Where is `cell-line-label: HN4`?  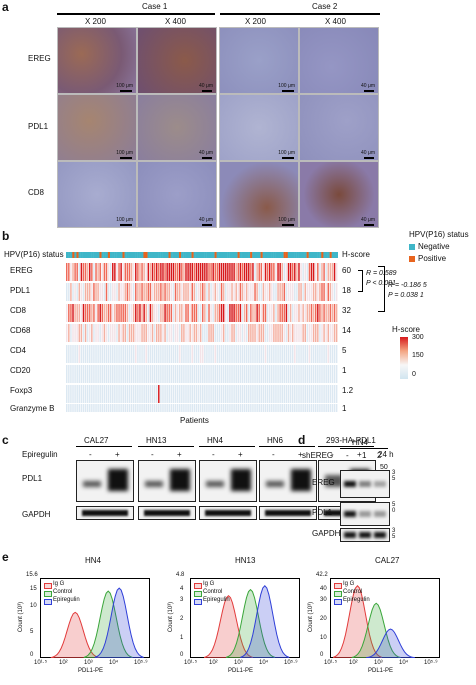 cell-line-label: HN4 is located at coordinates (360, 442).